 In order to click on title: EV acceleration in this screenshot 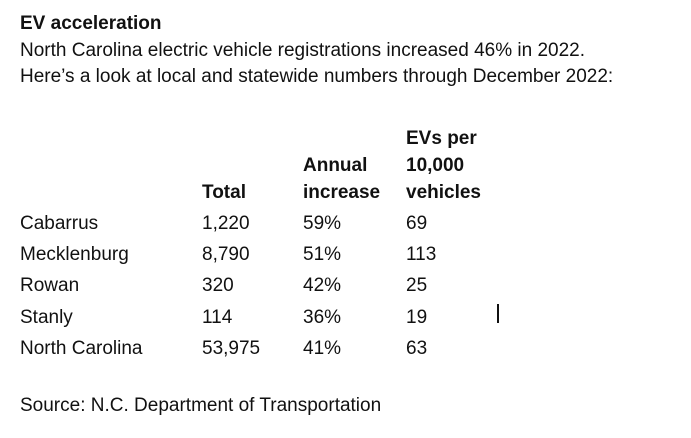, I will do `click(91, 23)`.